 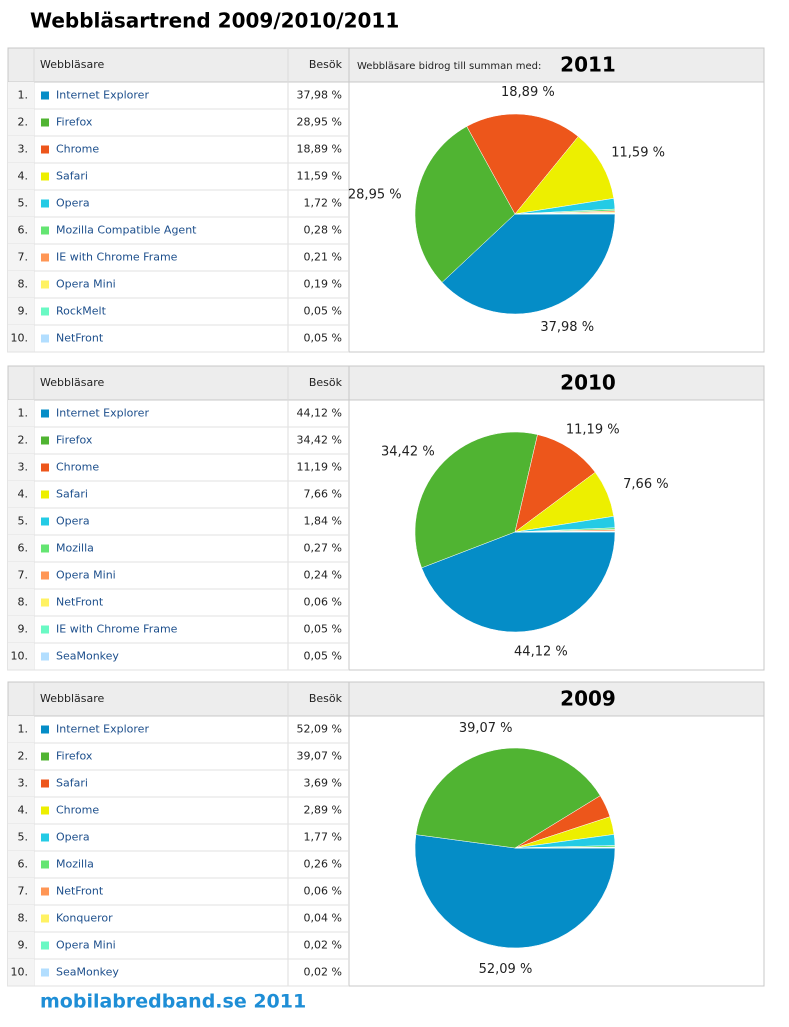 I want to click on rank: 2., so click(x=23, y=440).